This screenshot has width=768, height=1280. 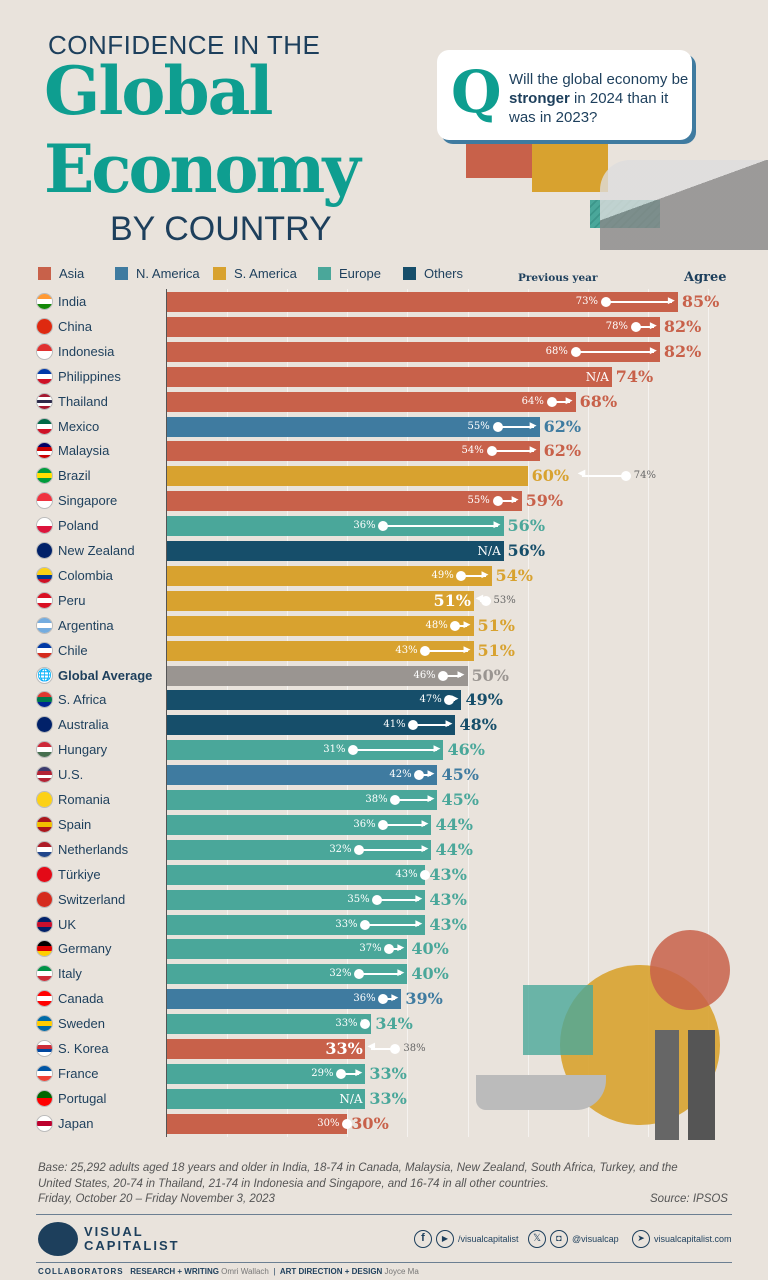 What do you see at coordinates (558, 278) in the screenshot?
I see `previous-year-annotation: Previous year` at bounding box center [558, 278].